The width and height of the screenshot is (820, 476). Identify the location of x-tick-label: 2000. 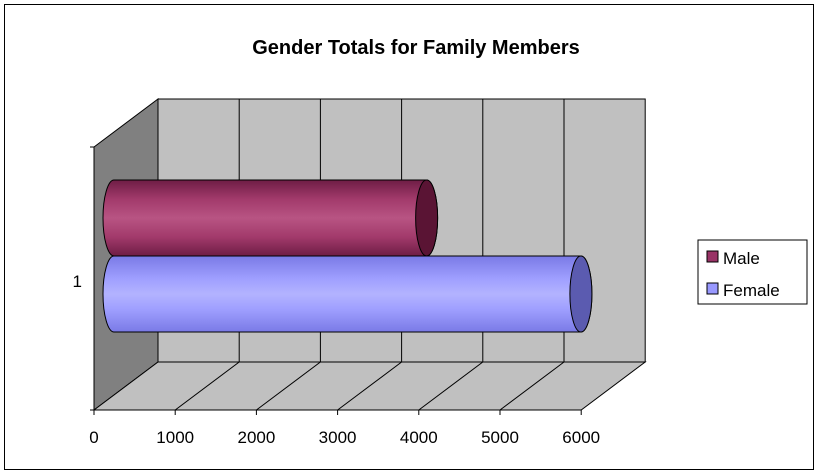
(256, 437).